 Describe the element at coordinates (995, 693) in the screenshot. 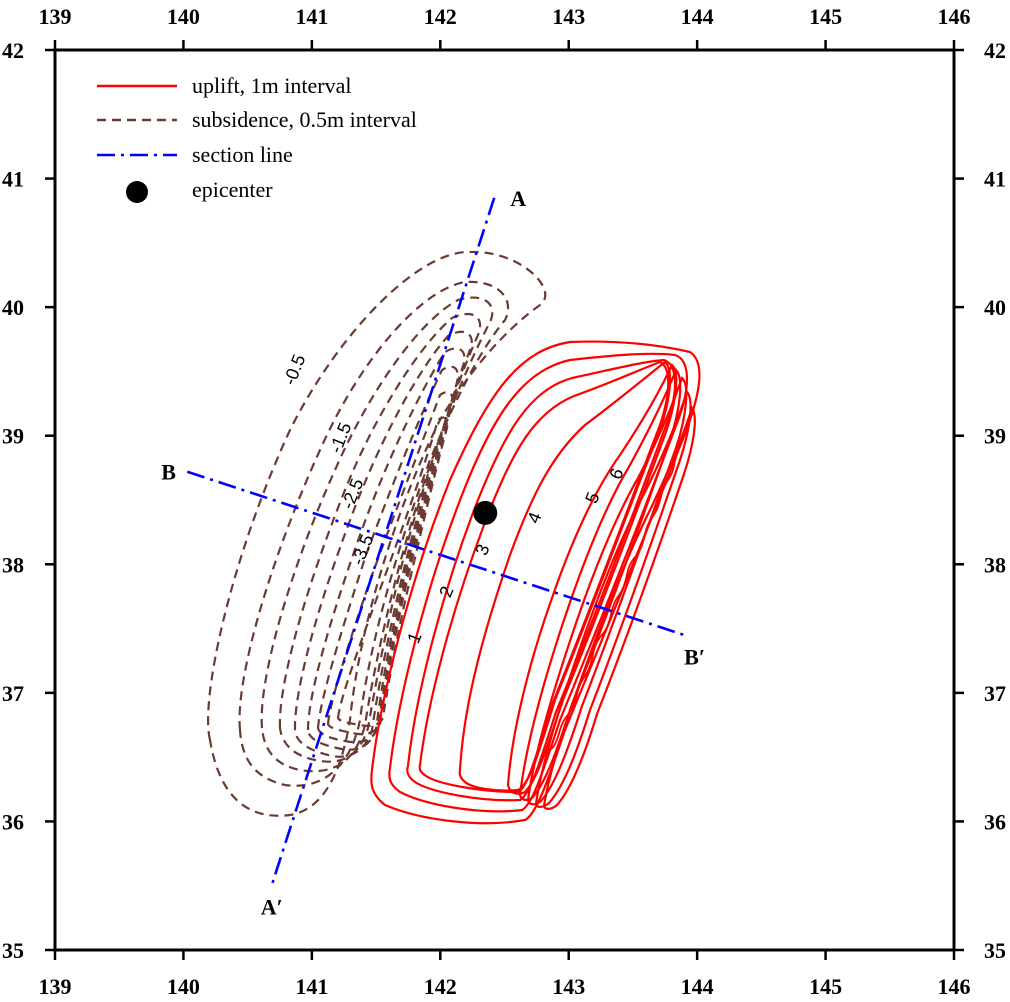

I see `y-tick-label-right: 37` at that location.